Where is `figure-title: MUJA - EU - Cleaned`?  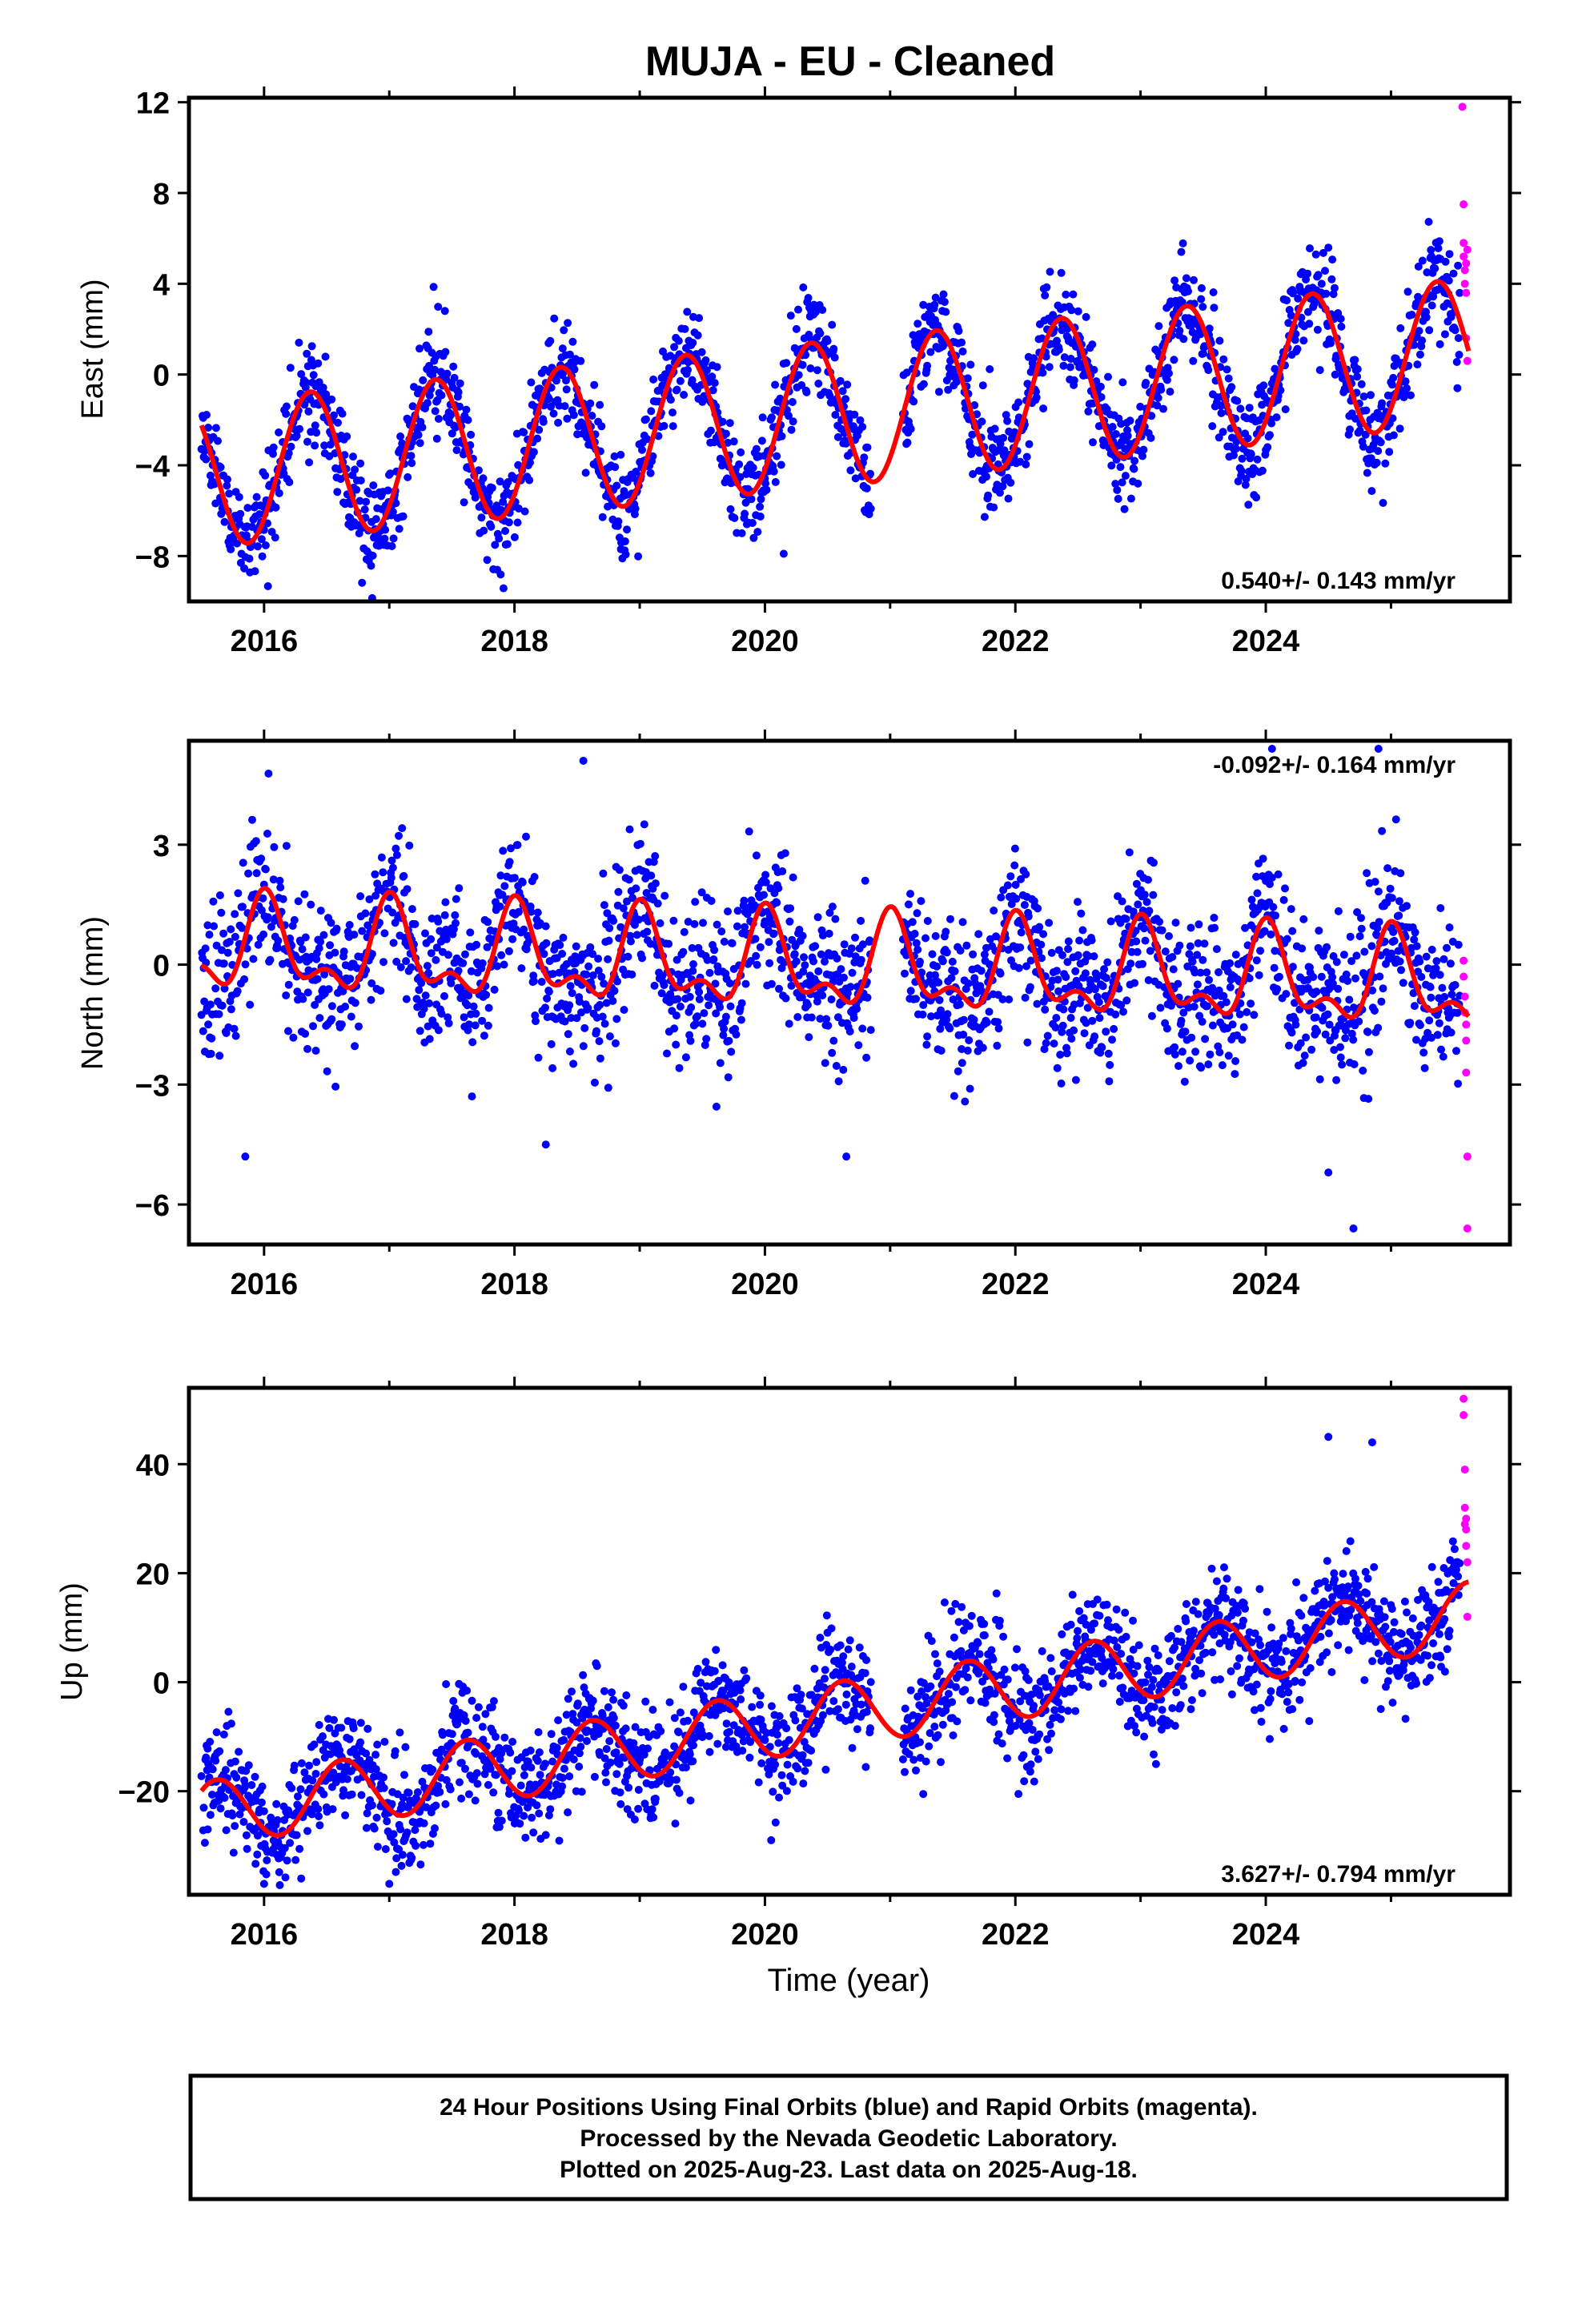 figure-title: MUJA - EU - Cleaned is located at coordinates (850, 61).